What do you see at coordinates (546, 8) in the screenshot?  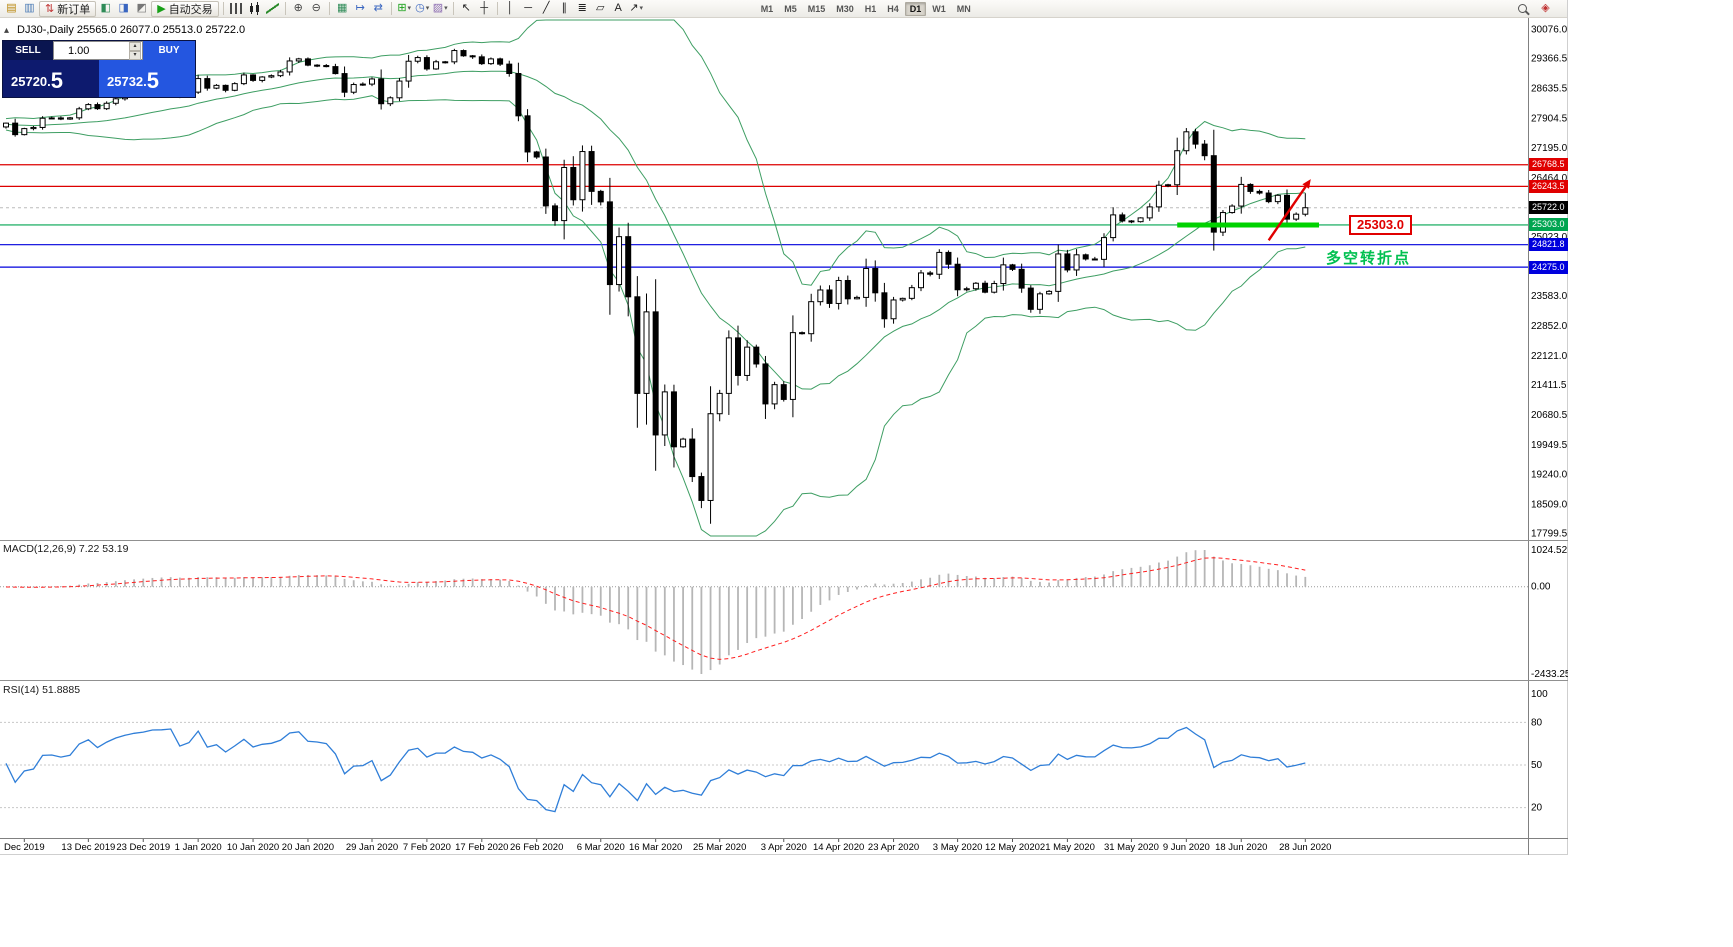 I see `trendline-icon: ╱` at bounding box center [546, 8].